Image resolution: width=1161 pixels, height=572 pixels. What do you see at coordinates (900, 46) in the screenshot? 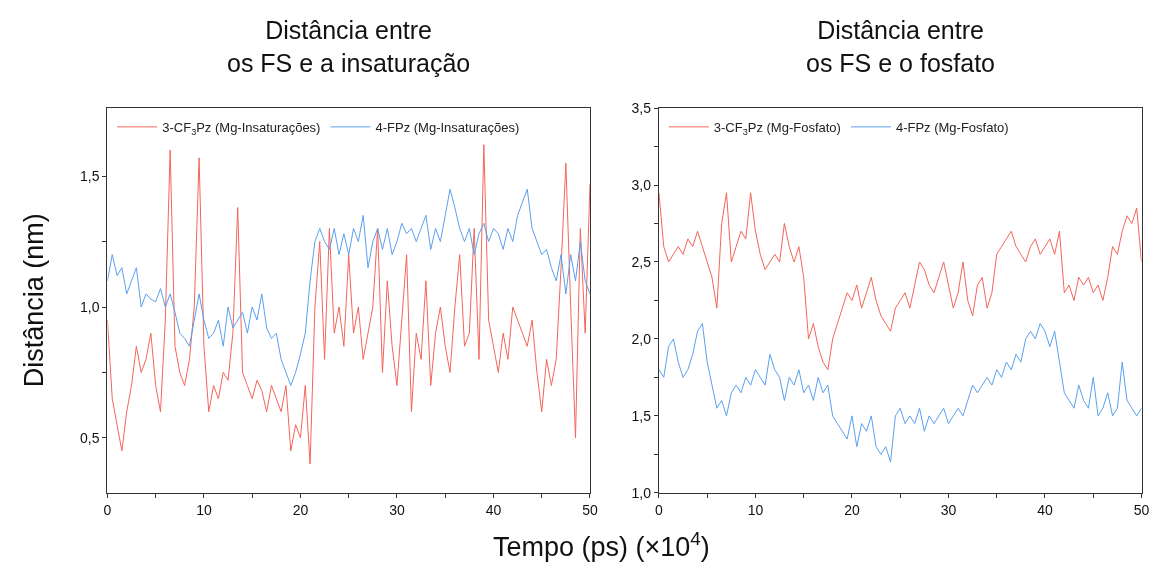
I see `chart-title: Distância entre os FS e o fosfato` at bounding box center [900, 46].